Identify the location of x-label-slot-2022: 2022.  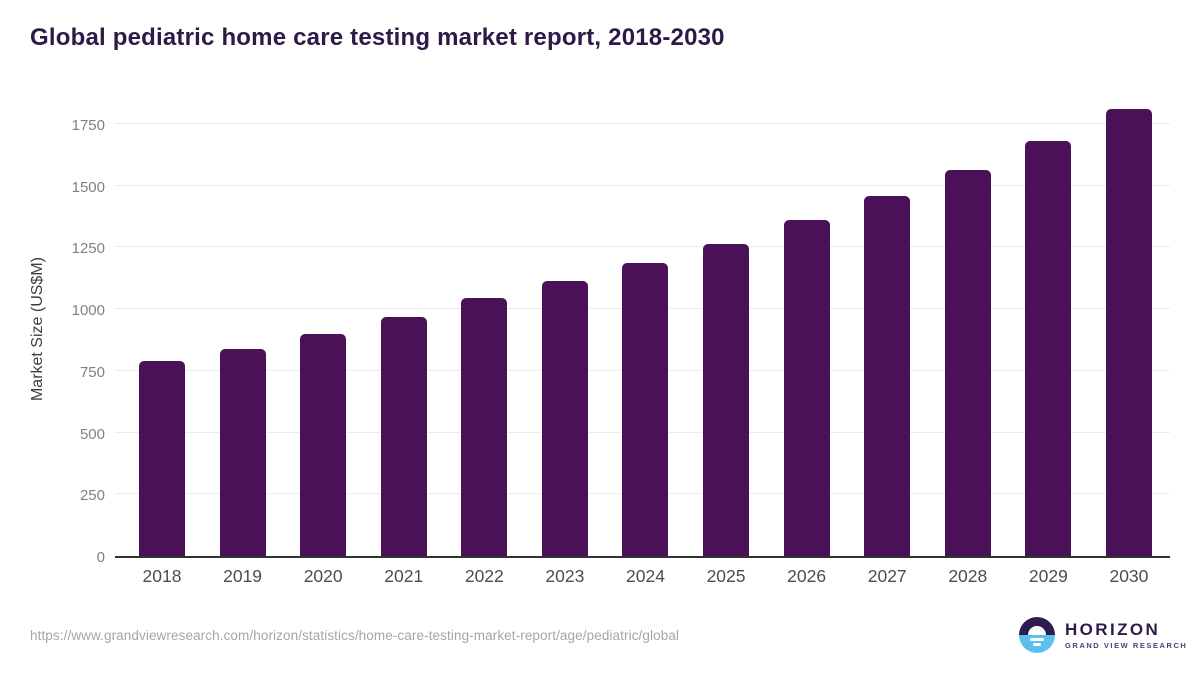
(484, 576).